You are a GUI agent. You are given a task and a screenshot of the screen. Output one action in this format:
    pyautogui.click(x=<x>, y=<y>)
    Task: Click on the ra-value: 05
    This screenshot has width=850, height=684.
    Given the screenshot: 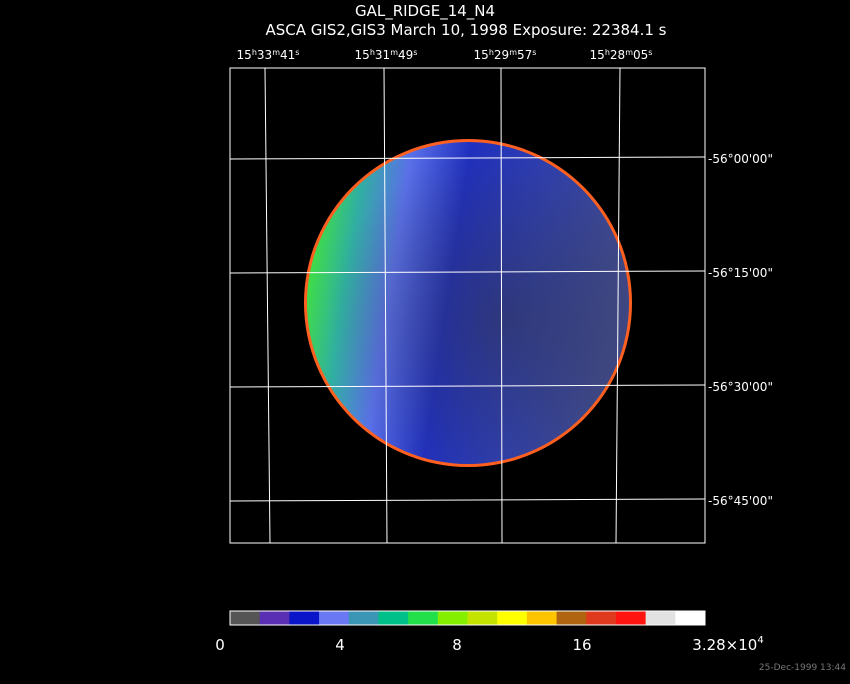 What is the action you would take?
    pyautogui.click(x=640, y=55)
    